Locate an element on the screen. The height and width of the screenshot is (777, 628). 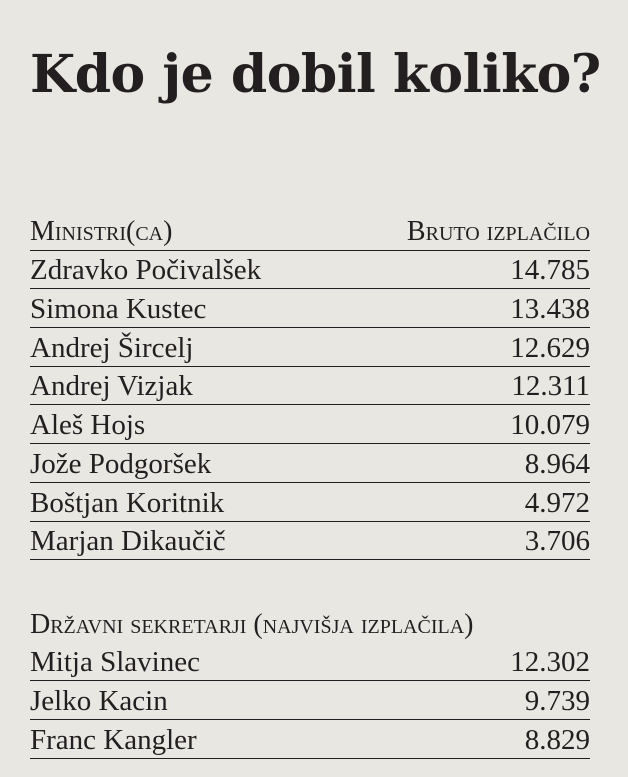
secretaries-header: Državni sekretarji (najvišja izplačila) is located at coordinates (310, 623).